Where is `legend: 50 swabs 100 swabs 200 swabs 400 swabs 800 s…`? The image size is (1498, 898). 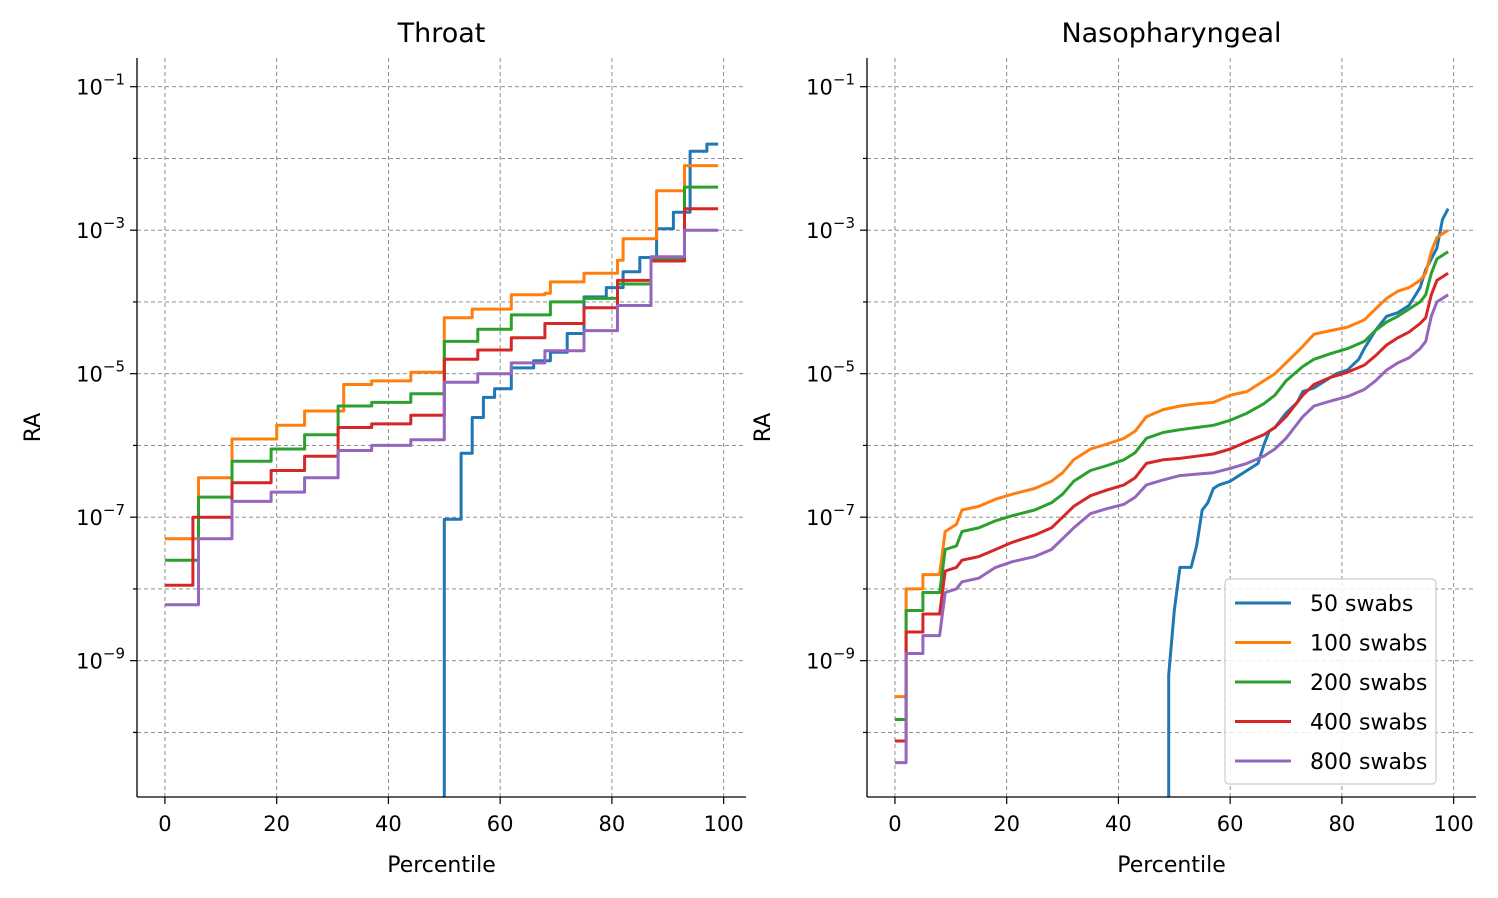 legend: 50 swabs 100 swabs 200 swabs 400 swabs 800 s… is located at coordinates (1330, 681).